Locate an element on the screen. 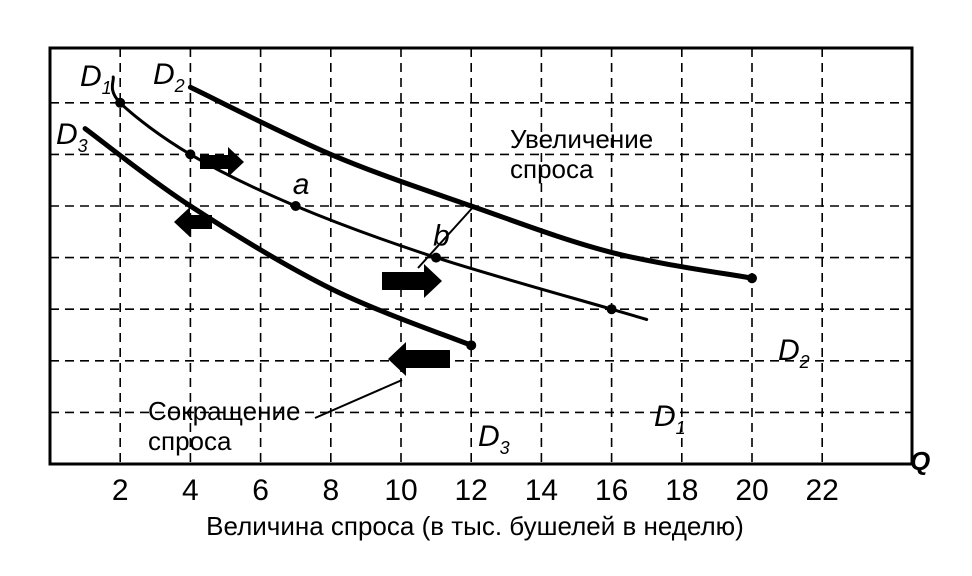 This screenshot has height=576, width=972. x-tick-label: 8 is located at coordinates (330, 490).